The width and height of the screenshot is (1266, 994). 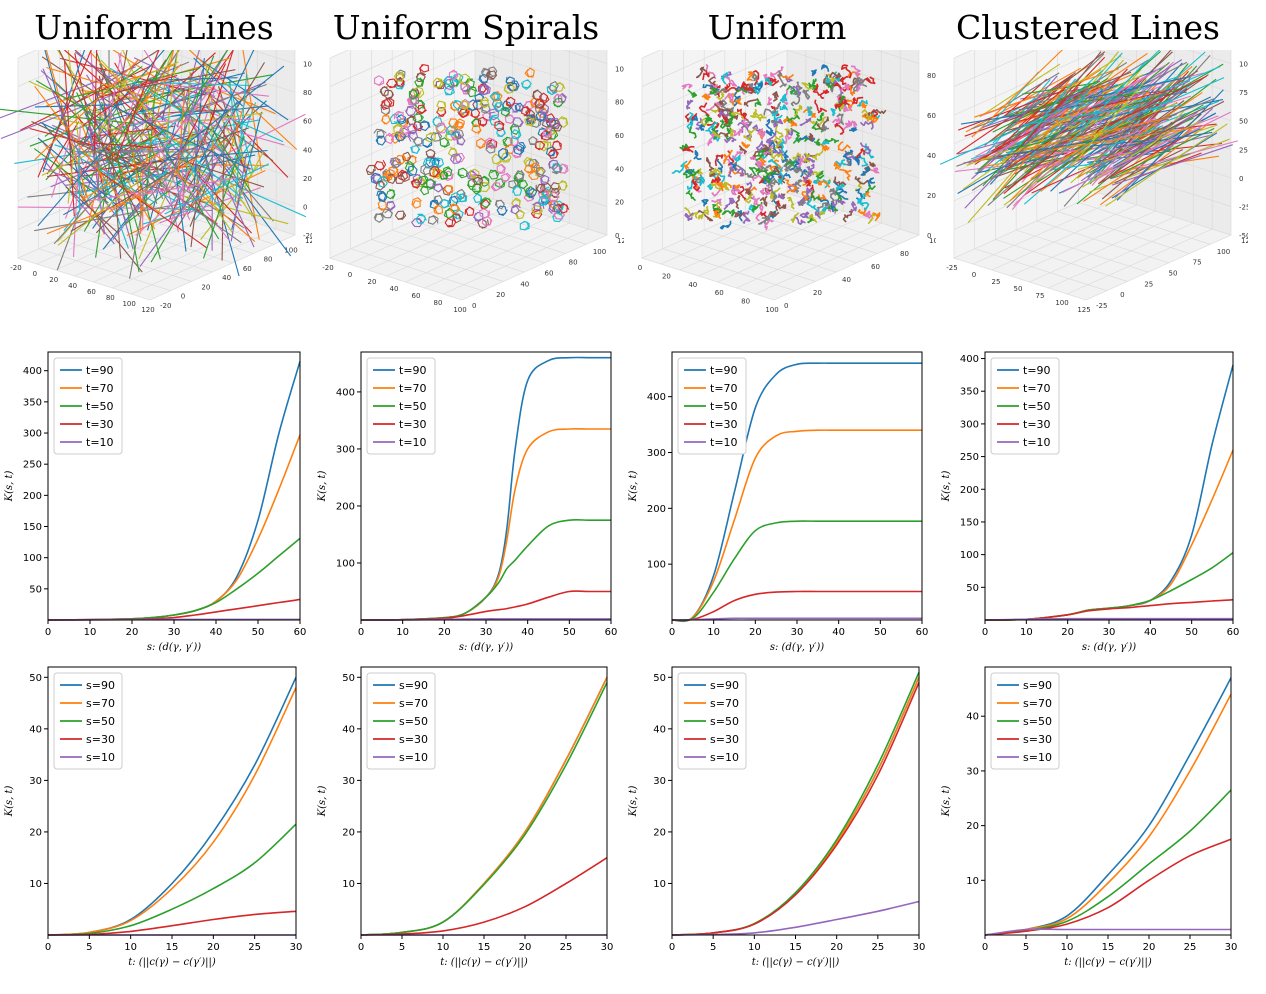 I want to click on x-tick-label: 10, so click(x=443, y=947).